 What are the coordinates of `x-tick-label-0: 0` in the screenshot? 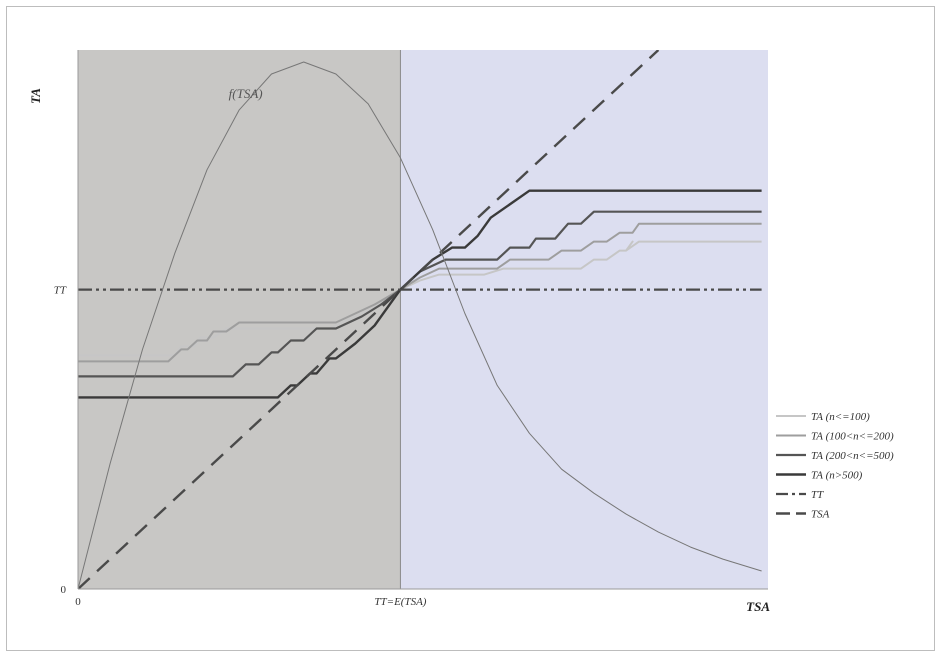 It's located at (78, 602).